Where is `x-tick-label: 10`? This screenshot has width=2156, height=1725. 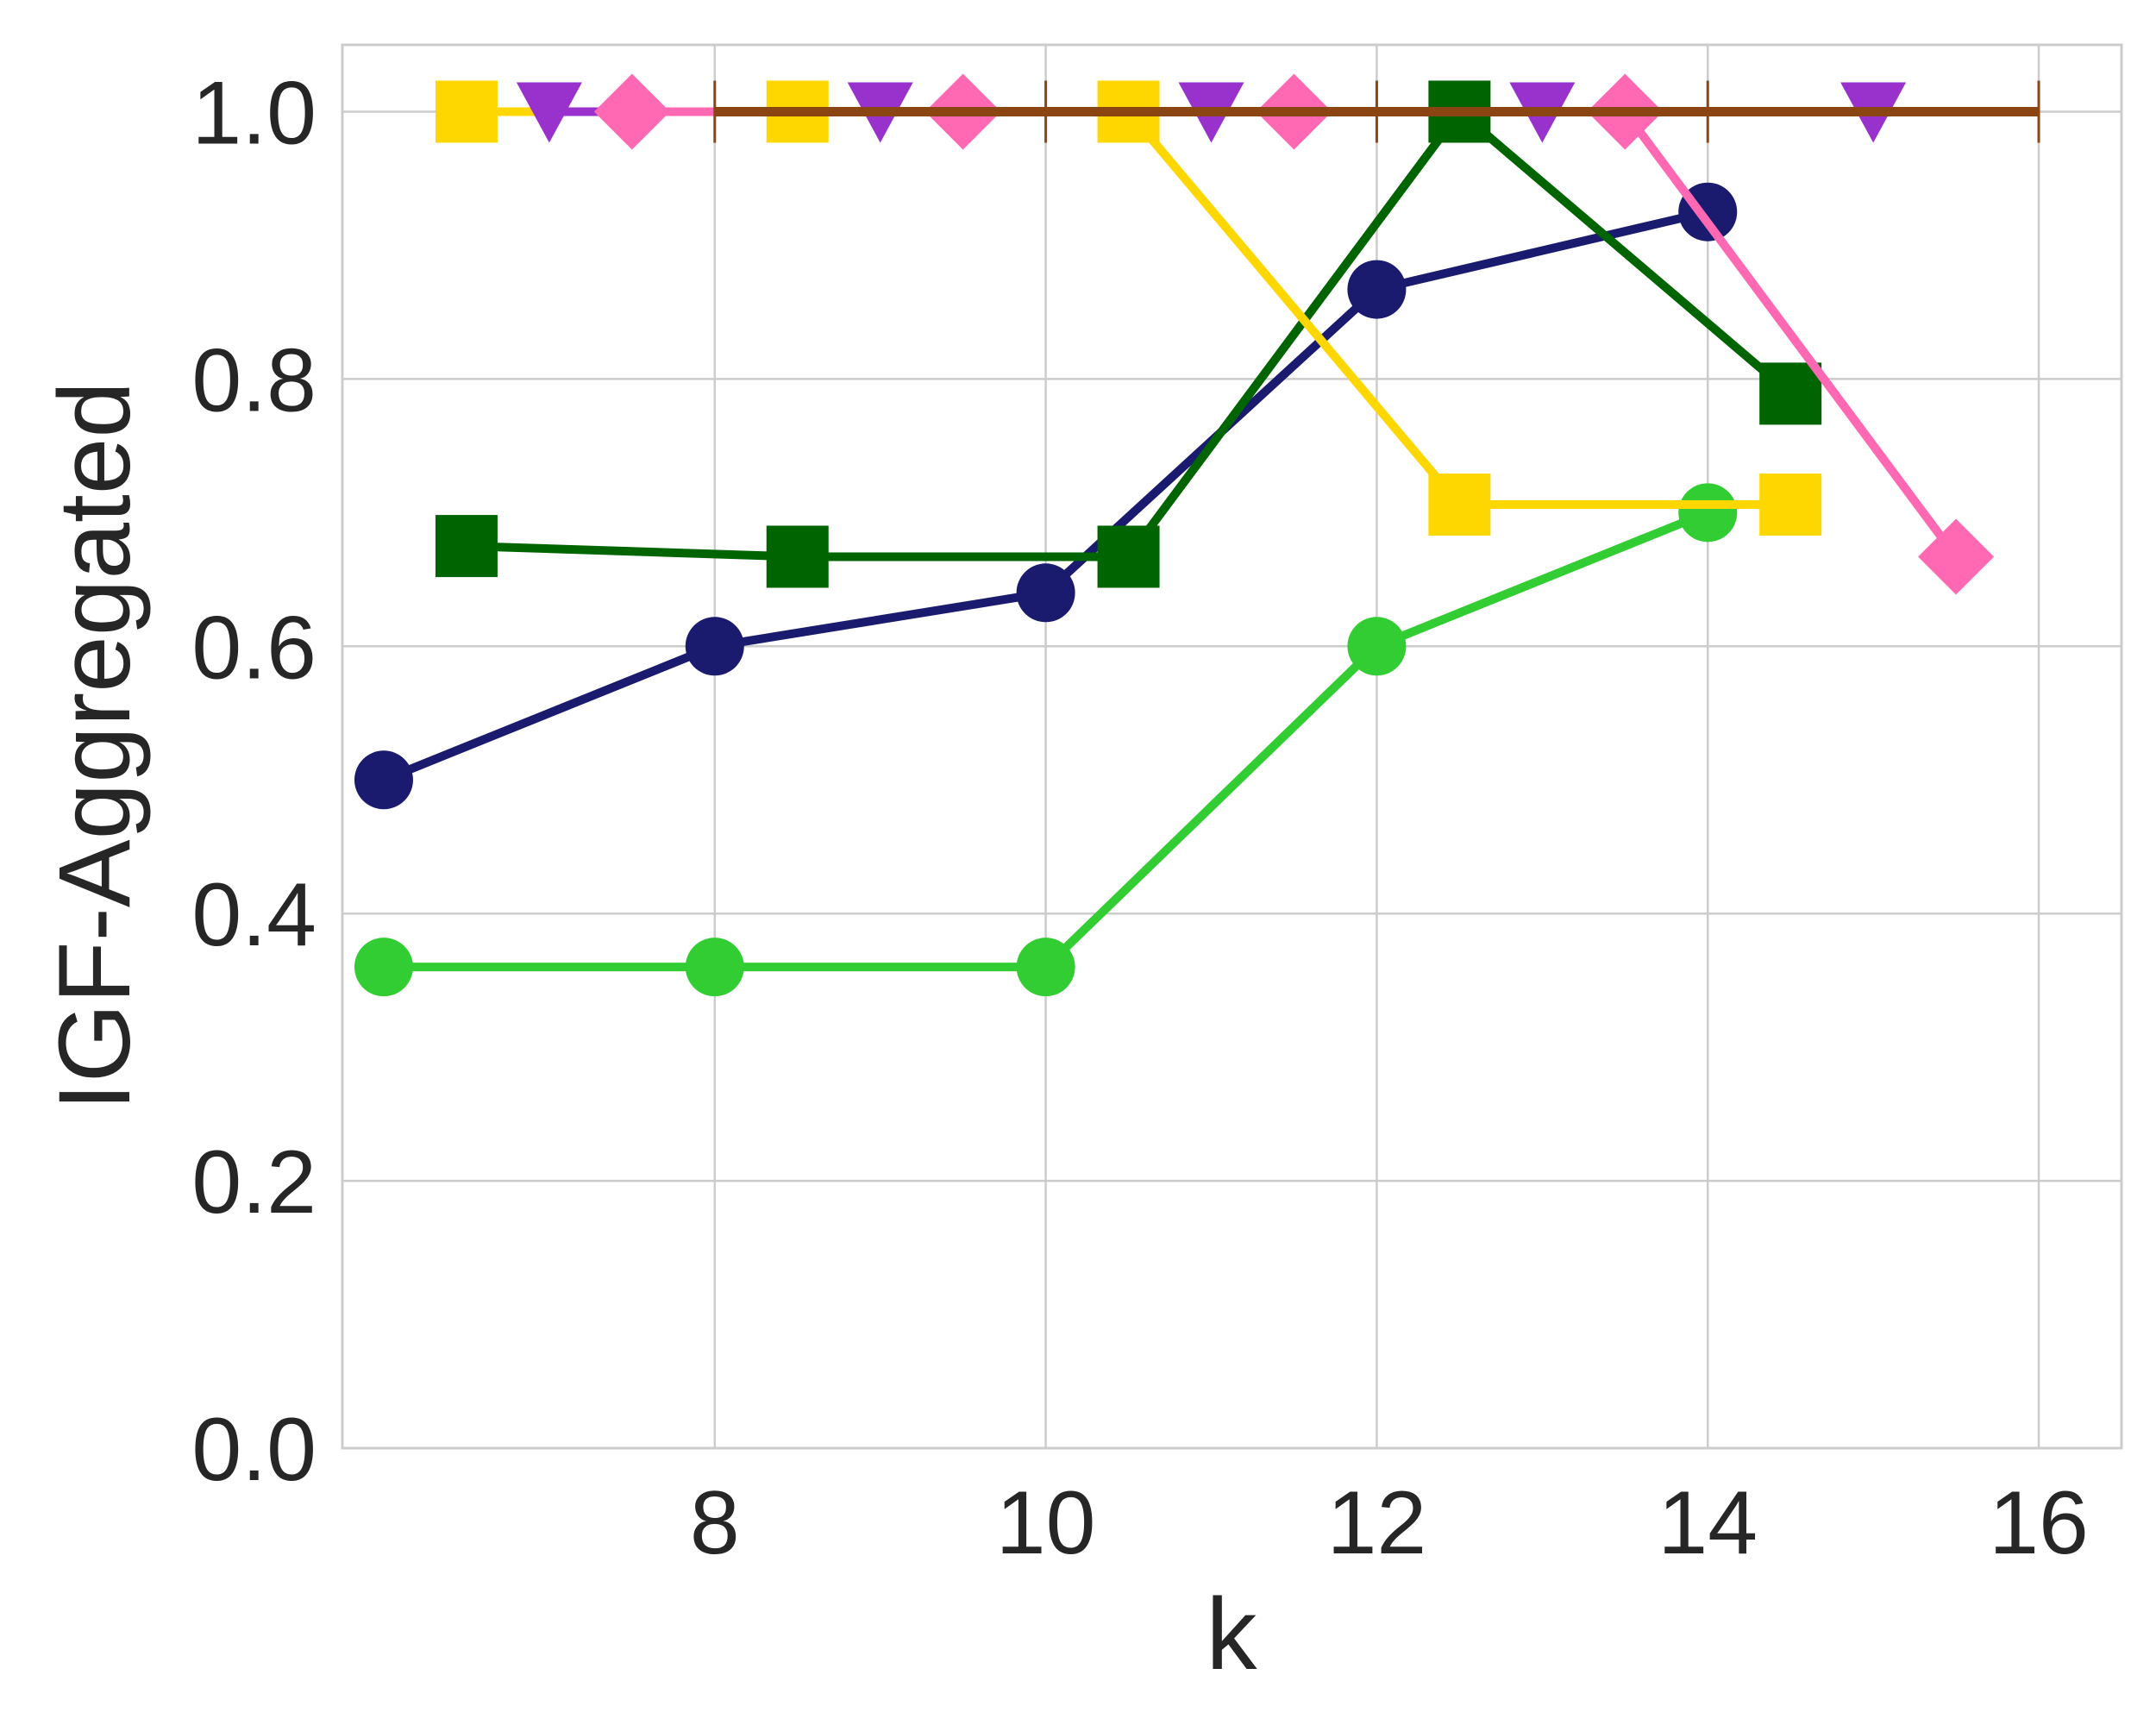 x-tick-label: 10 is located at coordinates (1046, 1523).